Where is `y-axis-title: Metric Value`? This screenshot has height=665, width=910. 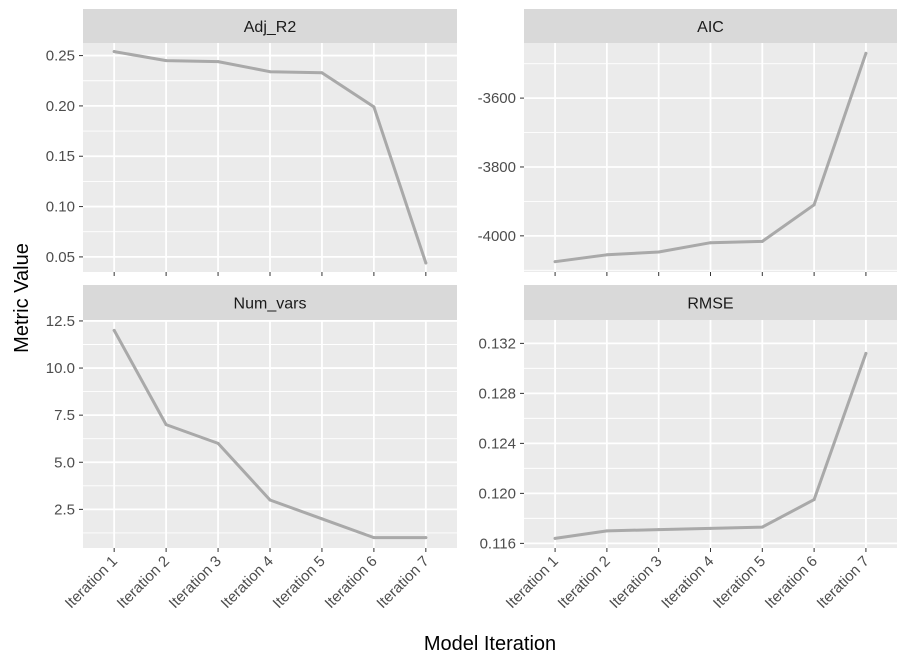 y-axis-title: Metric Value is located at coordinates (22, 298).